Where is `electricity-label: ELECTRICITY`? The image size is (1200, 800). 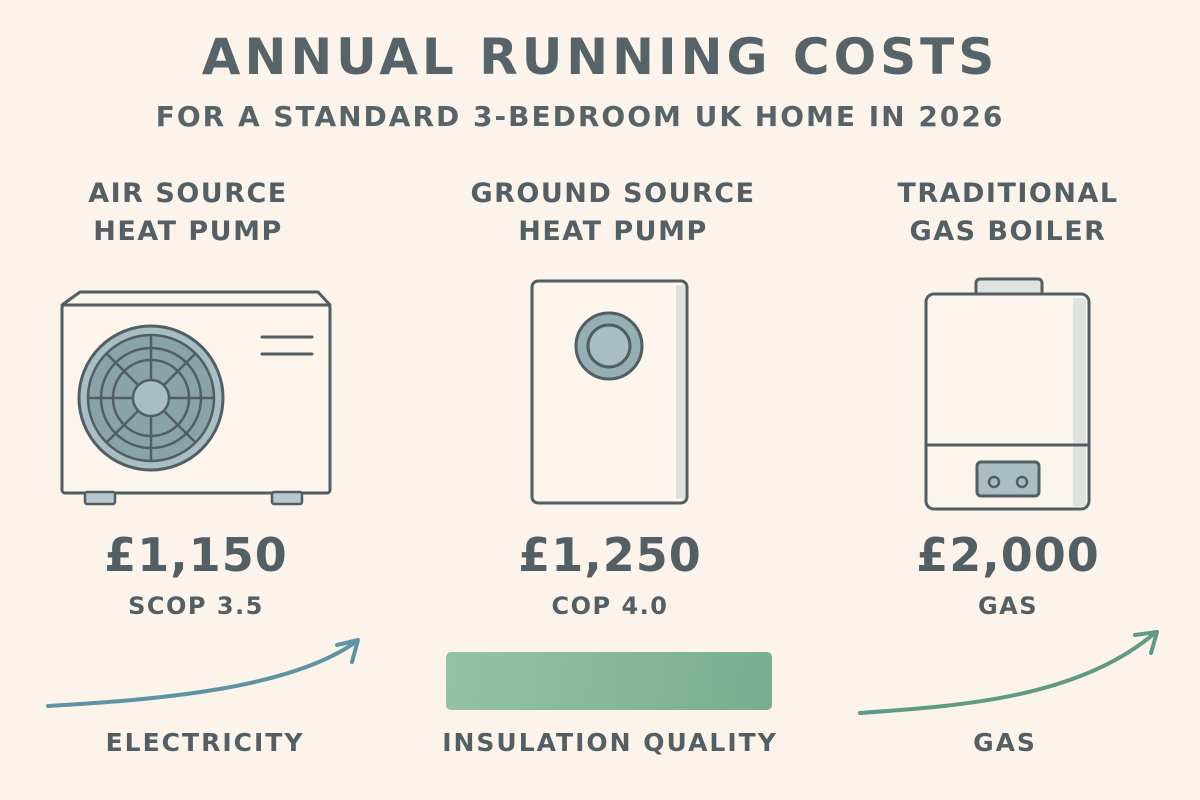 electricity-label: ELECTRICITY is located at coordinates (205, 742).